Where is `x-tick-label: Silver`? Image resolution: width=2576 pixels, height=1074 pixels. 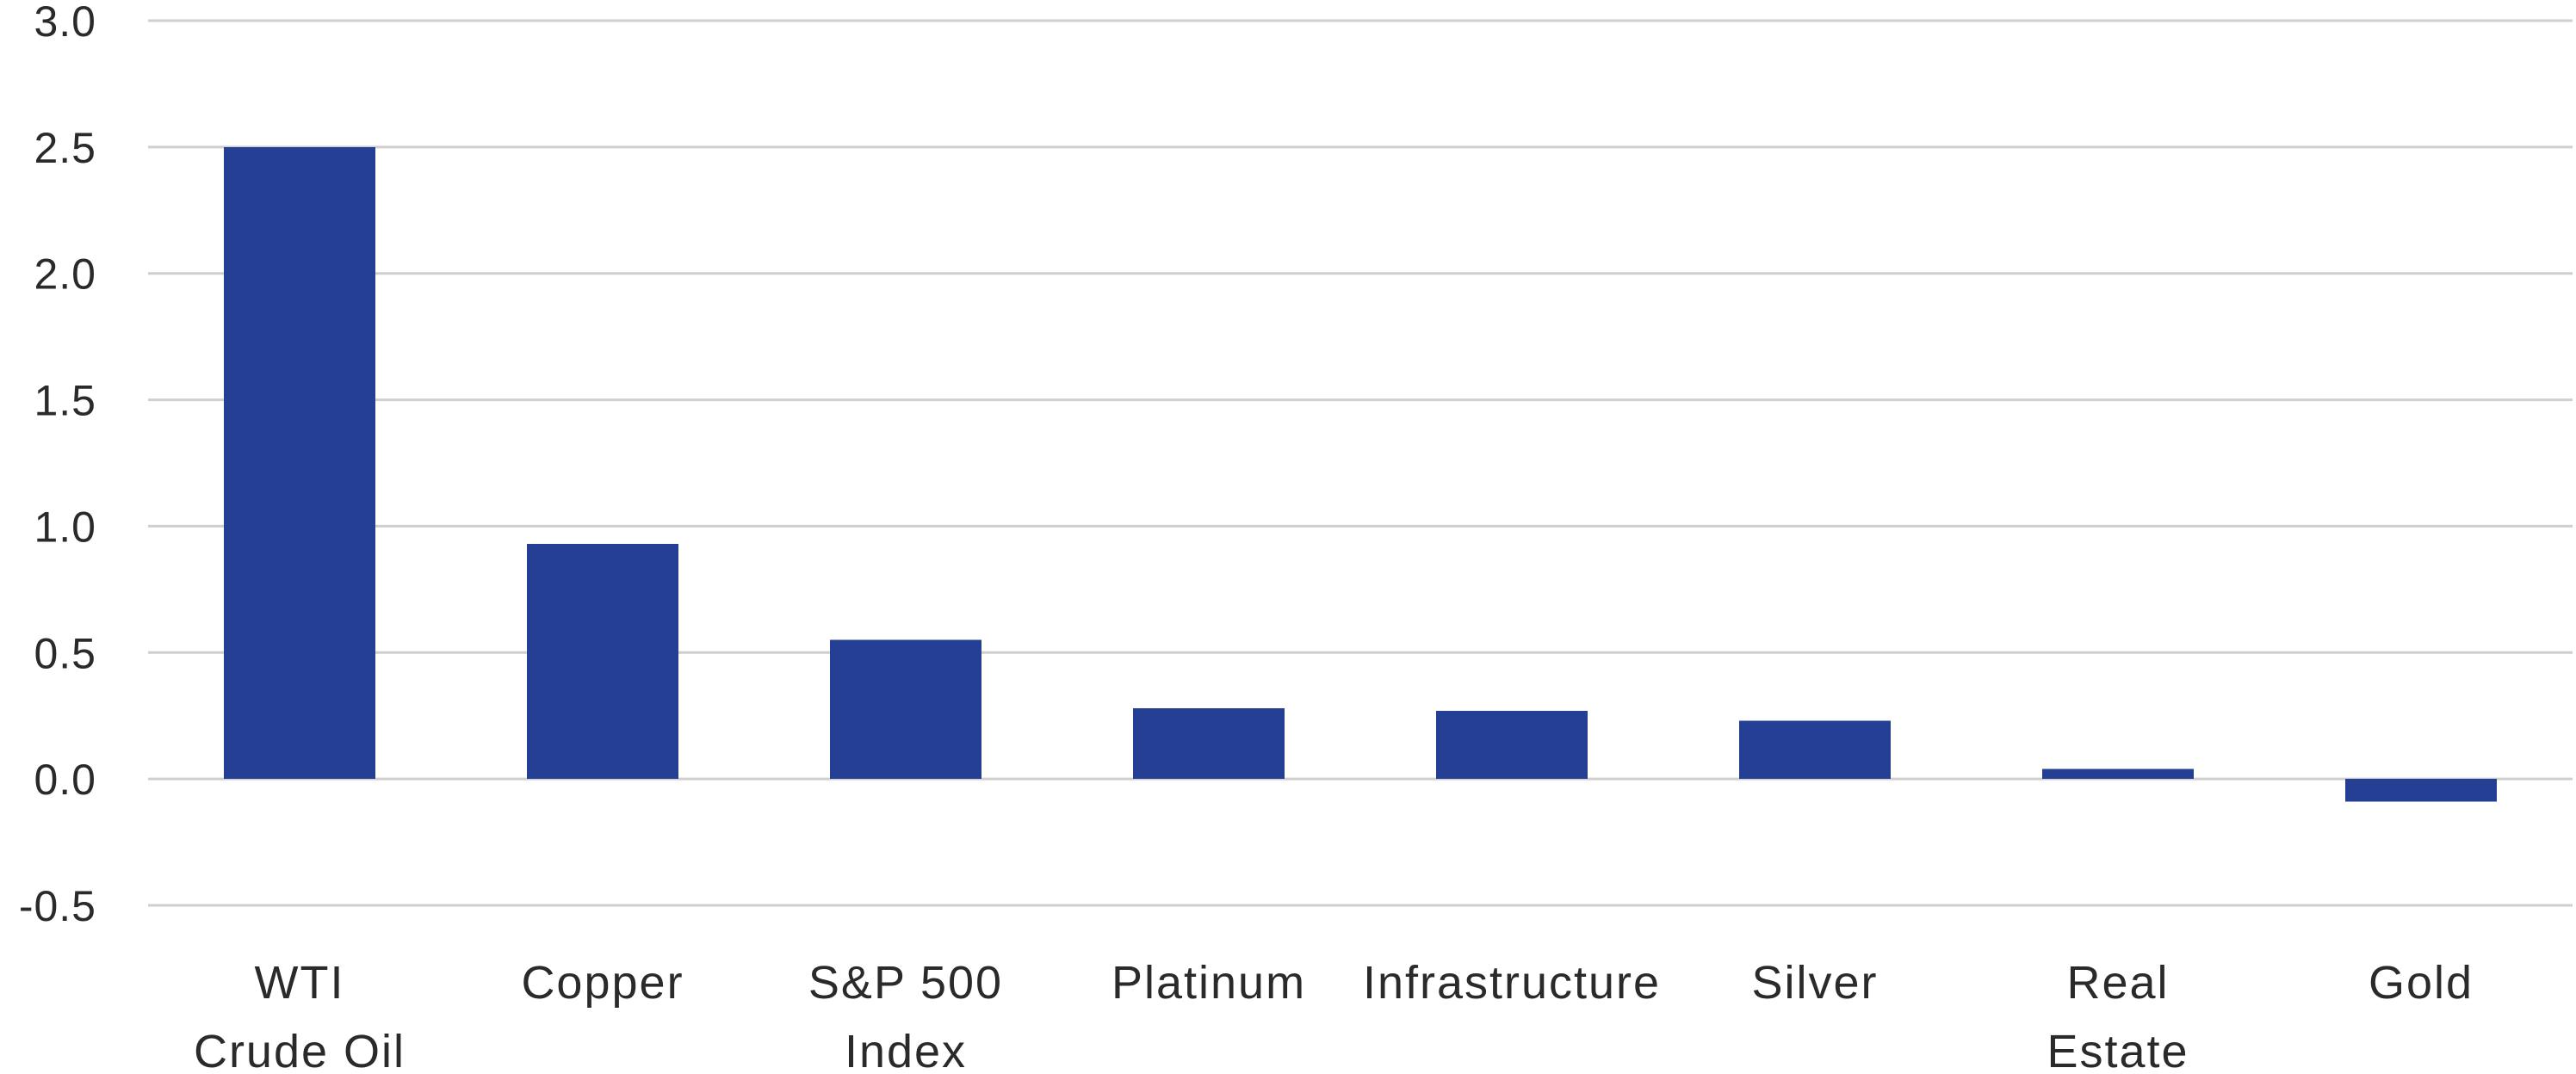 x-tick-label: Silver is located at coordinates (1815, 983).